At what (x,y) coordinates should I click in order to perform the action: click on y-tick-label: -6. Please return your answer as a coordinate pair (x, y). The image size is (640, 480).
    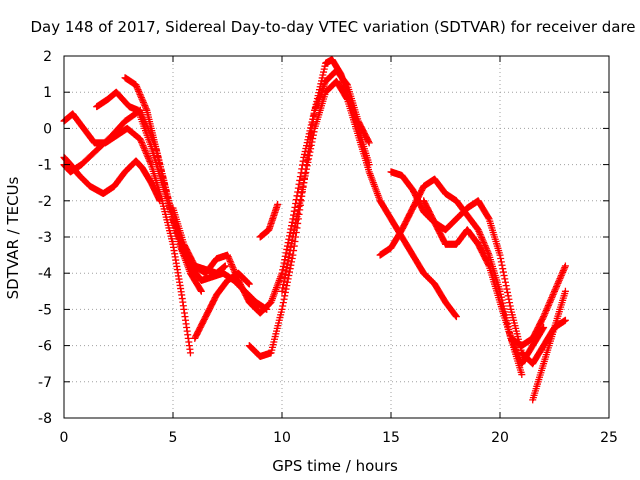
    Looking at the image, I should click on (45, 347).